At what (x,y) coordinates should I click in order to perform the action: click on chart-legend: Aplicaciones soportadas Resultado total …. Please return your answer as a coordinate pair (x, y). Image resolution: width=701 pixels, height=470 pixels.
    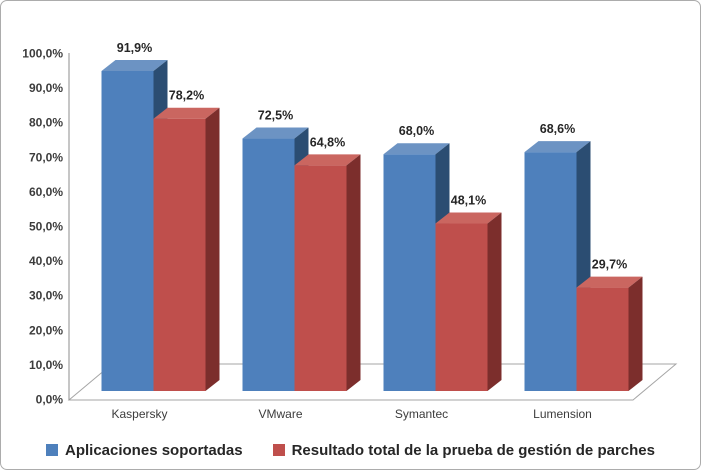
    Looking at the image, I should click on (350, 450).